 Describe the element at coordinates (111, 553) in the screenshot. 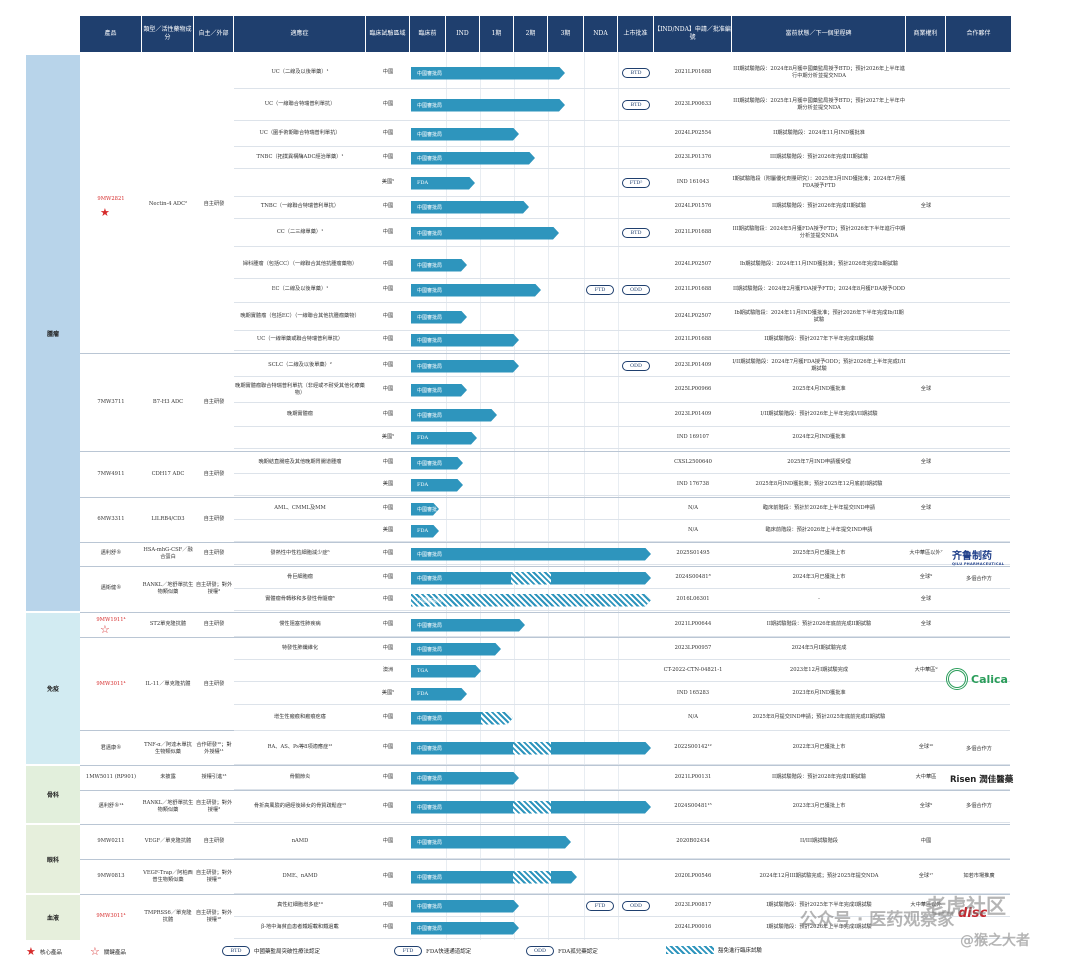

I see `product-mailishu: 邁利舒®` at that location.